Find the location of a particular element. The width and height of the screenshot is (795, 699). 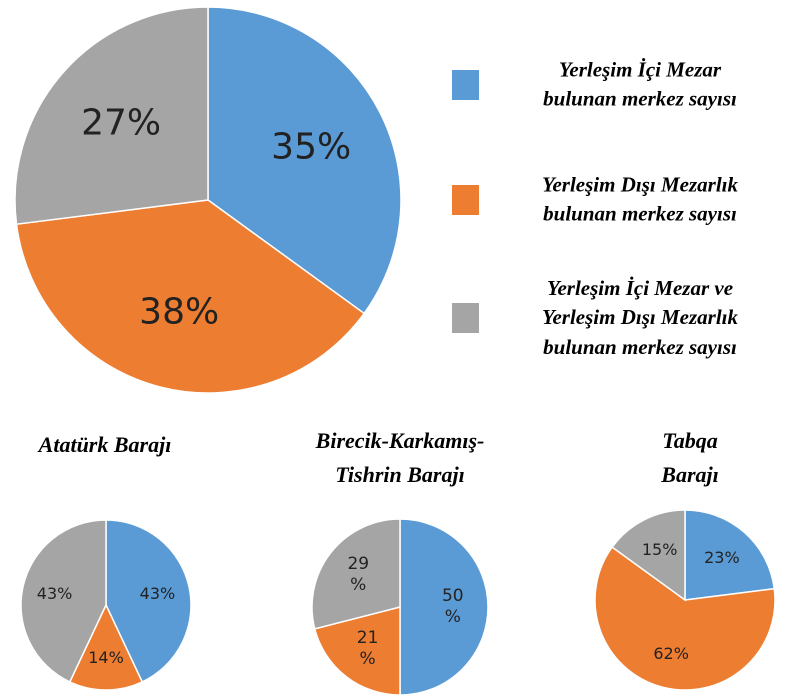

legend-label: Yerleşim İçi Mezar bulunan merkez sayısı is located at coordinates (640, 84).